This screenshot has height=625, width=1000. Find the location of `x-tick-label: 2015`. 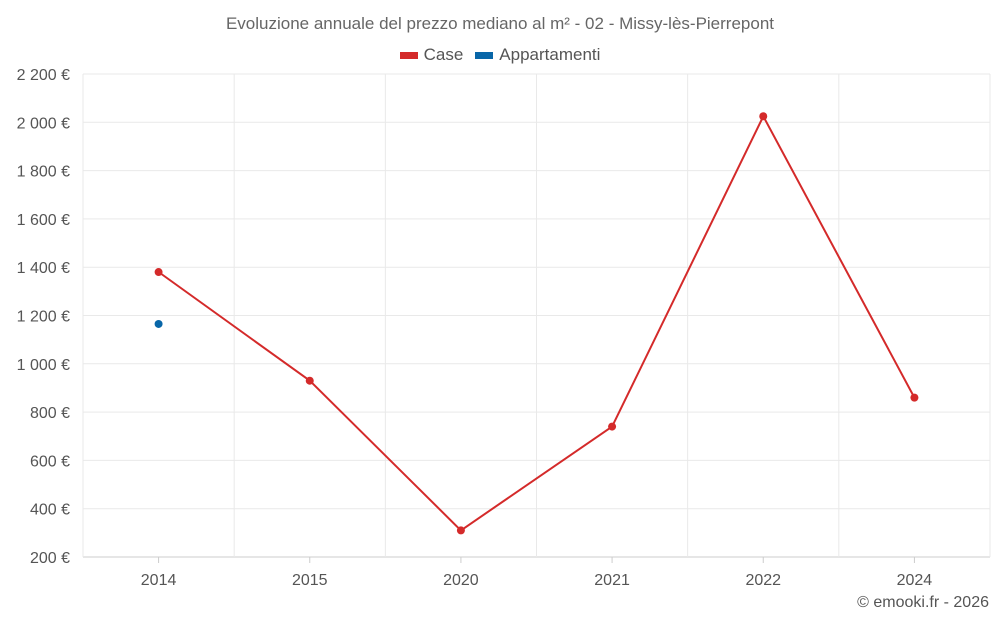

x-tick-label: 2015 is located at coordinates (310, 580).